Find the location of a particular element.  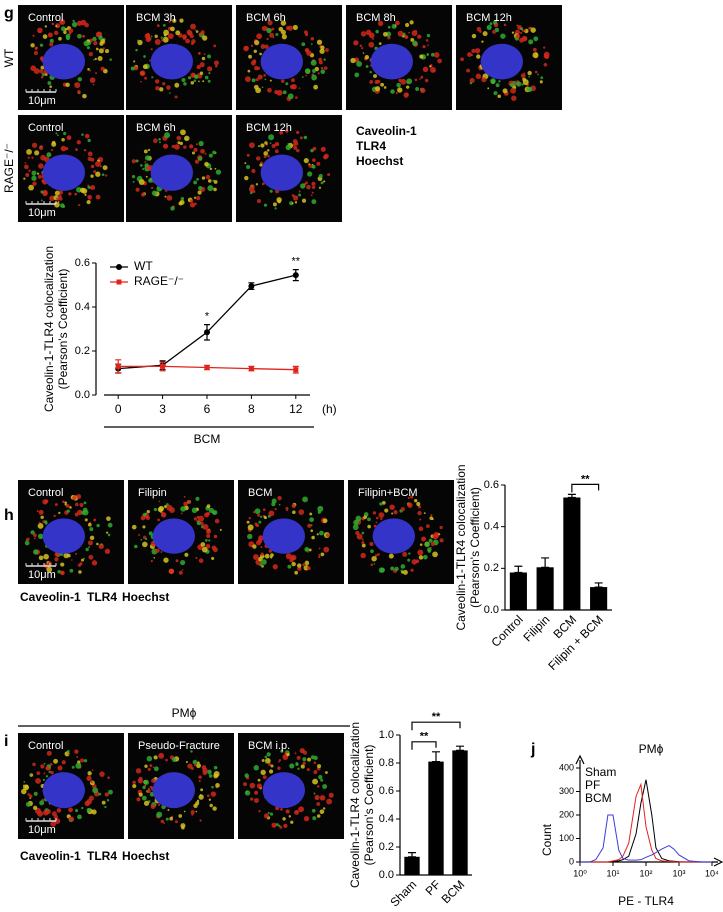

y-tick-label: 1.0 is located at coordinates (386, 735).